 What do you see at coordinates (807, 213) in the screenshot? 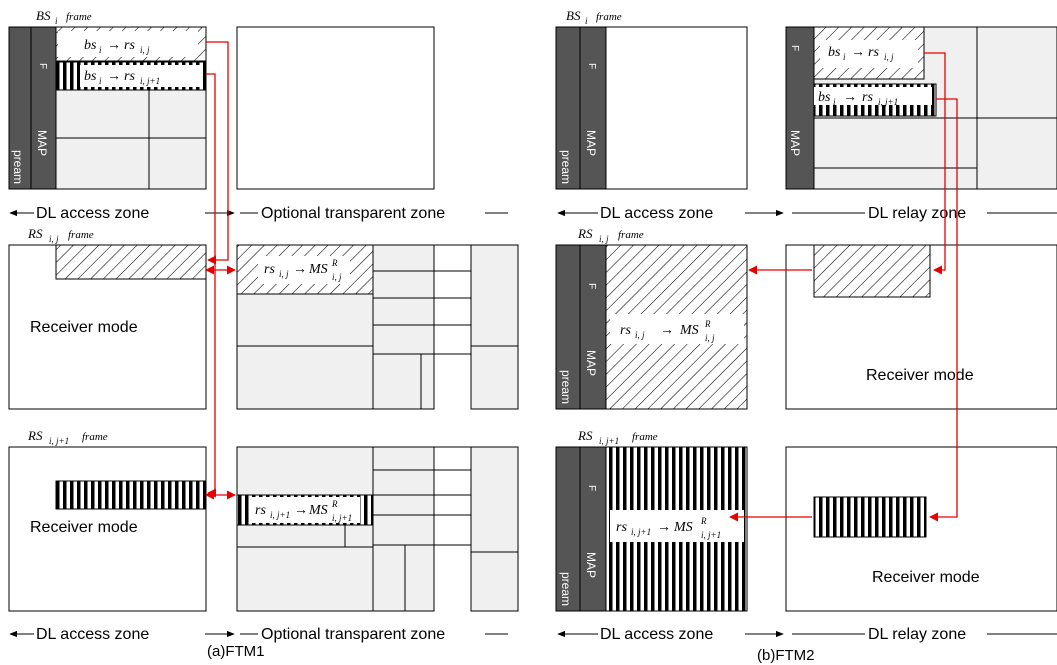
I see `zone-labels-b-top: DL access zone DL relay zone` at bounding box center [807, 213].